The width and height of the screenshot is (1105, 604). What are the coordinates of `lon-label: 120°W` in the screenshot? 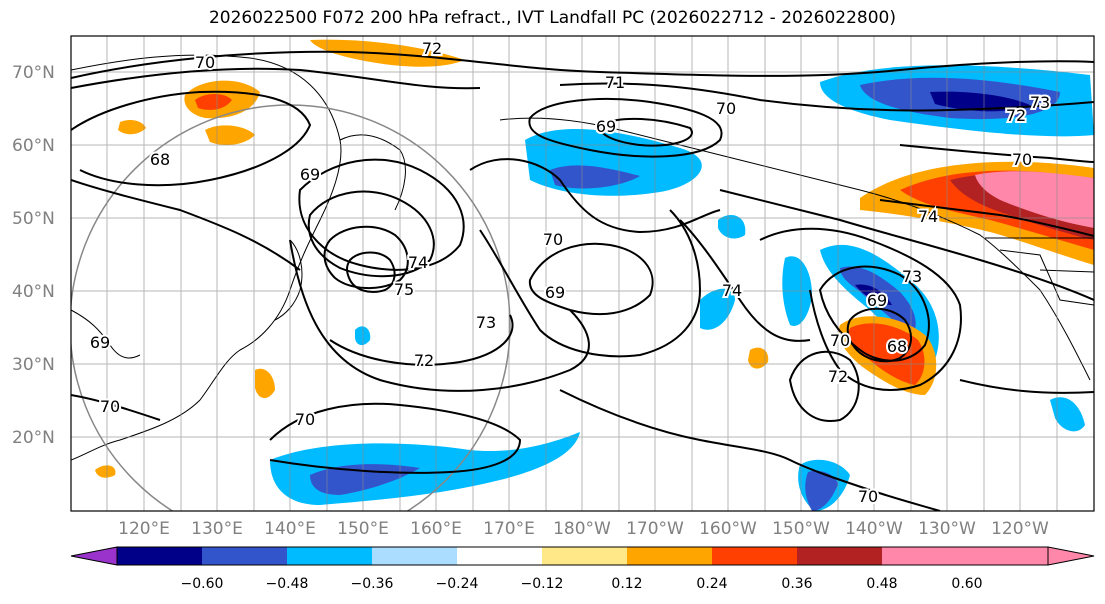 It's located at (1020, 529).